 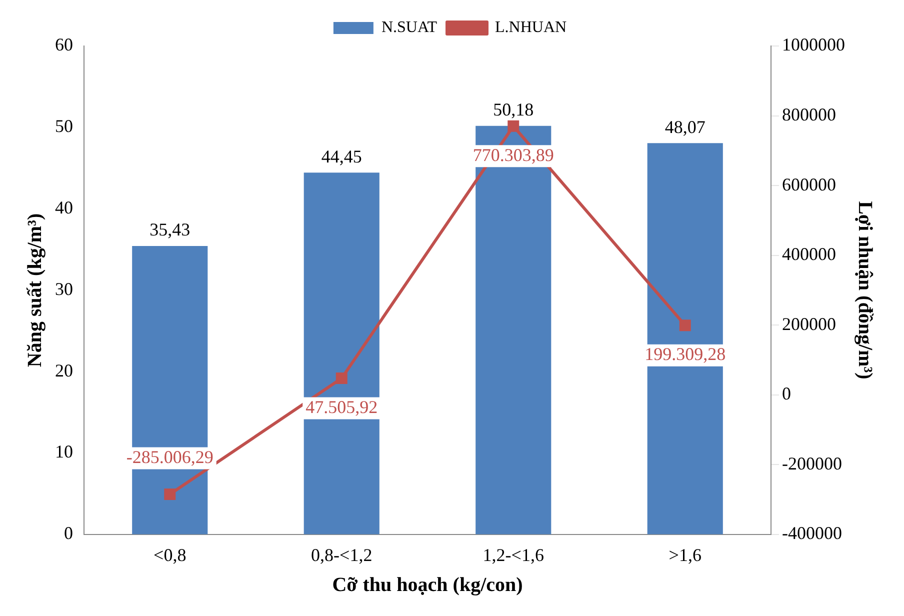 What do you see at coordinates (809, 254) in the screenshot?
I see `y2-tick-label: 400000` at bounding box center [809, 254].